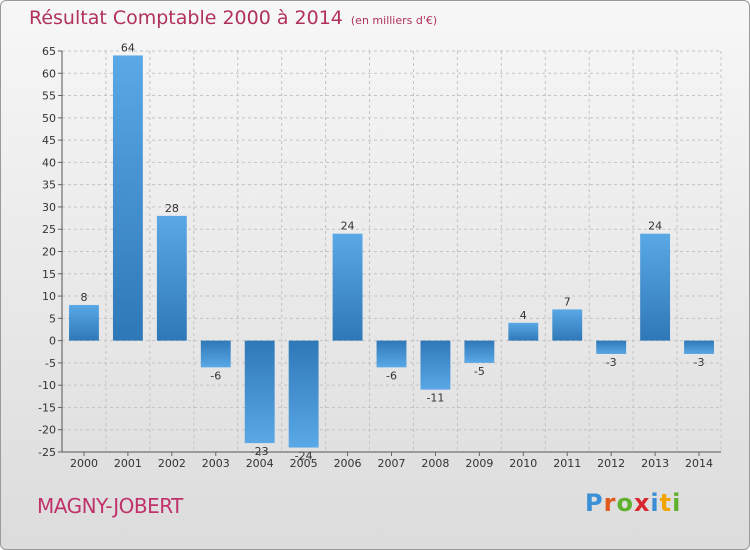 Image resolution: width=750 pixels, height=550 pixels. Describe the element at coordinates (567, 463) in the screenshot. I see `x-tick-label: 2011` at that location.